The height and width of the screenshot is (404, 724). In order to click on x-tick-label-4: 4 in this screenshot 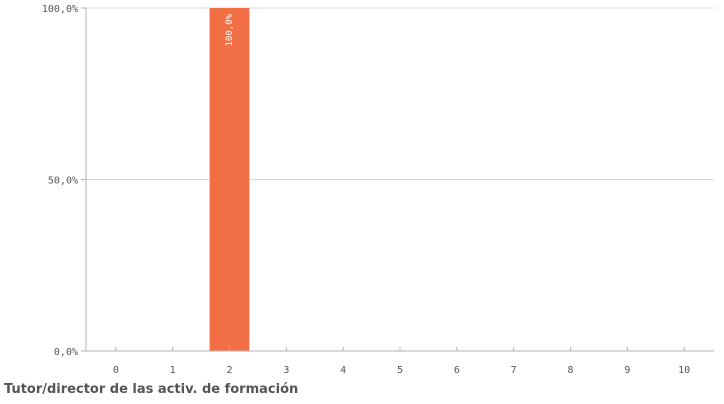, I will do `click(343, 370)`.